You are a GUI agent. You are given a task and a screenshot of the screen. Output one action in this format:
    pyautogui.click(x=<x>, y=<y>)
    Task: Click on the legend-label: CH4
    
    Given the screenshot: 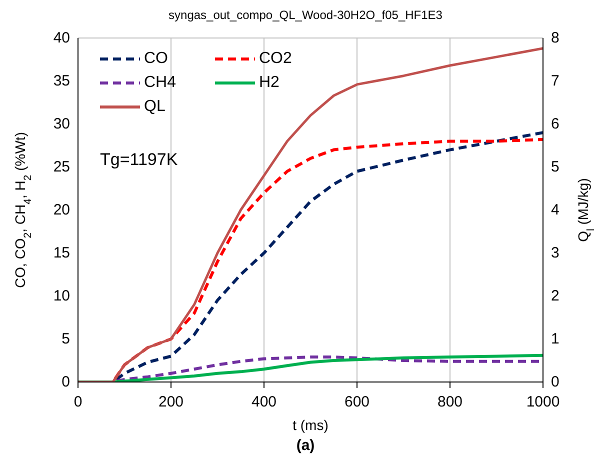 What is the action you would take?
    pyautogui.click(x=160, y=83)
    